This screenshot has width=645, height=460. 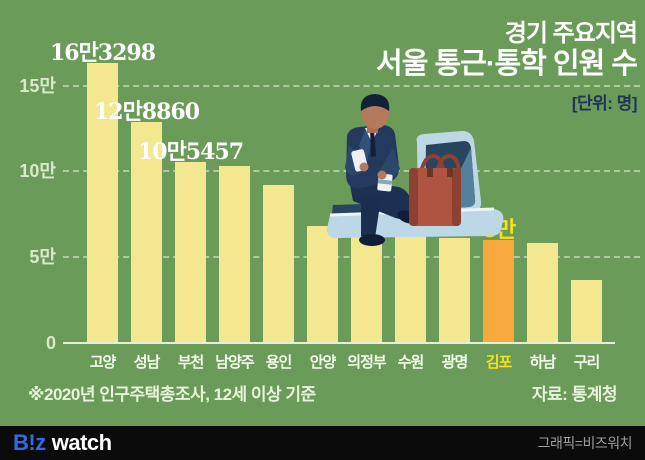 What do you see at coordinates (322, 443) in the screenshot?
I see `brand-bar: B!z watch 그래픽=비즈워치` at bounding box center [322, 443].